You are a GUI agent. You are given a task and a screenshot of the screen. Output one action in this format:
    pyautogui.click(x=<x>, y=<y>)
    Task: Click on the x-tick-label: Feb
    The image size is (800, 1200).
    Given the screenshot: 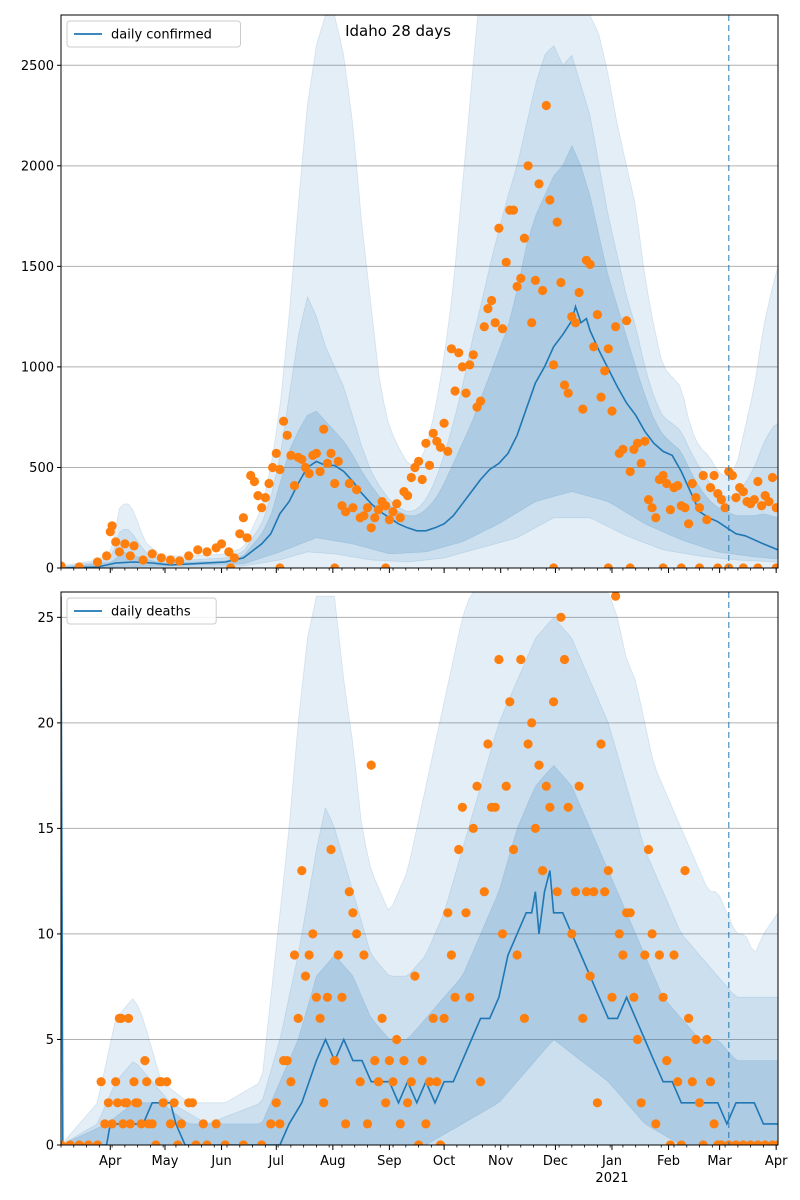 What is the action you would take?
    pyautogui.click(x=668, y=1161)
    